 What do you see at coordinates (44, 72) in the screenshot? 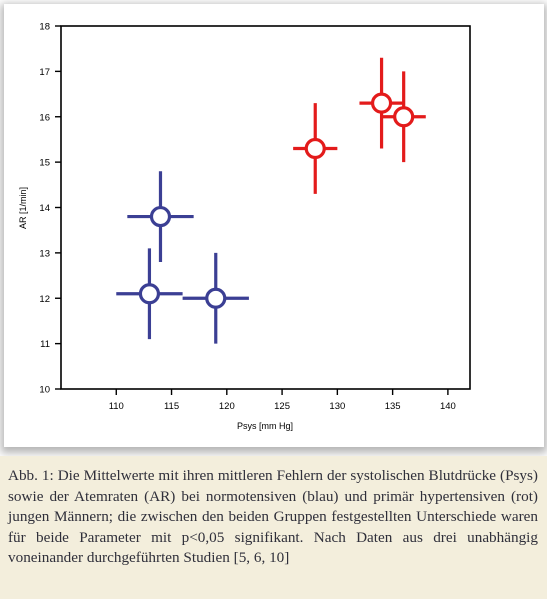
I see `y-tick-label: 17` at bounding box center [44, 72].